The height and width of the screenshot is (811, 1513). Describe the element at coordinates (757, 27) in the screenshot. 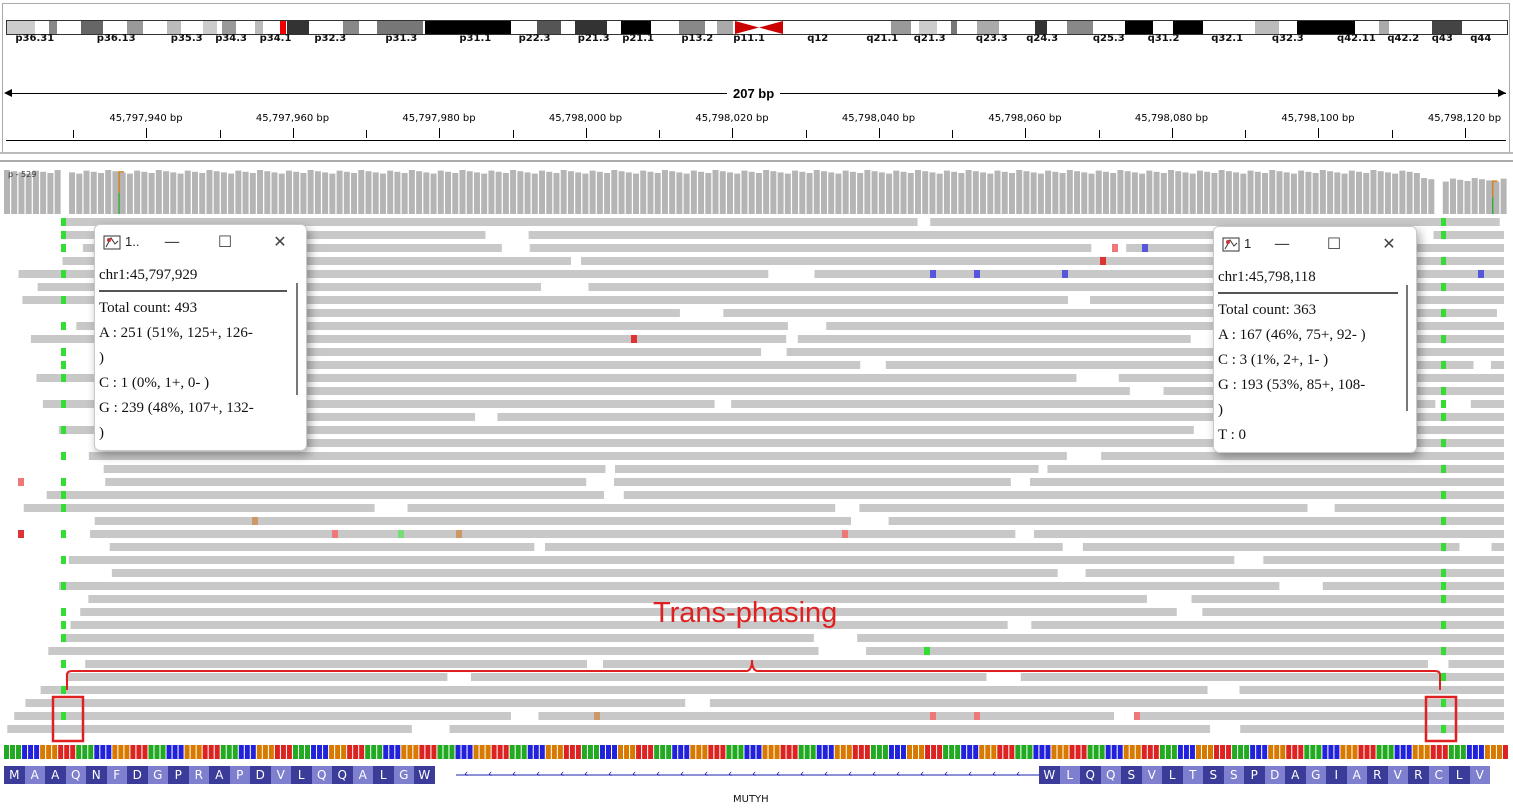

I see `chromosome-ideogram` at that location.